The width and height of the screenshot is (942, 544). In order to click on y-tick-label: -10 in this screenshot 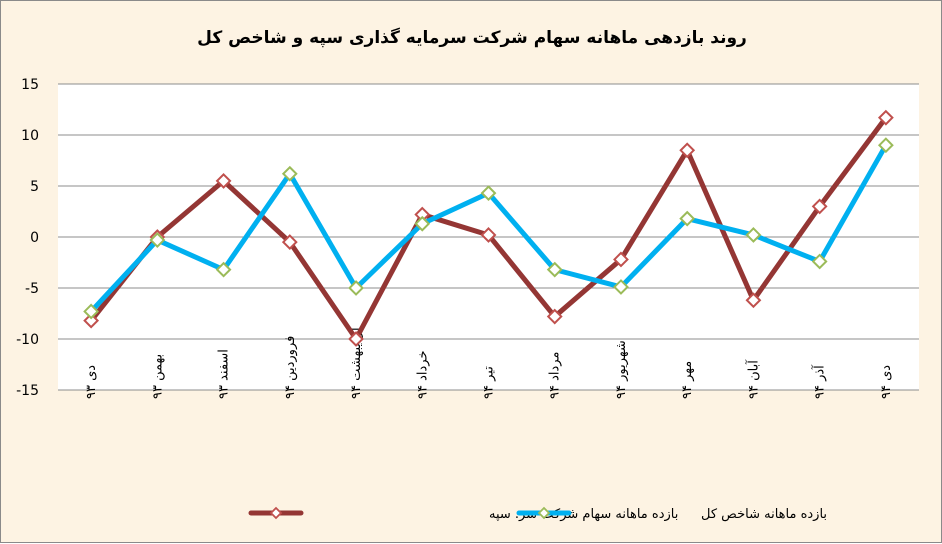, I will do `click(27, 340)`.